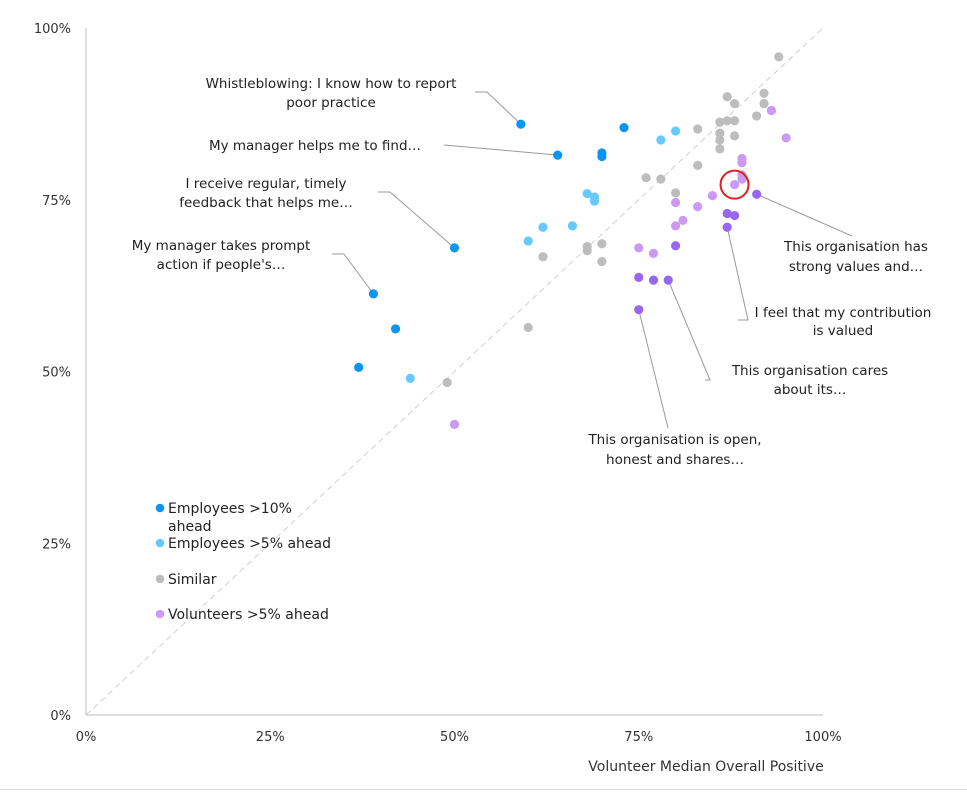 The height and width of the screenshot is (792, 967). What do you see at coordinates (192, 580) in the screenshot?
I see `legend-label: Similar` at bounding box center [192, 580].